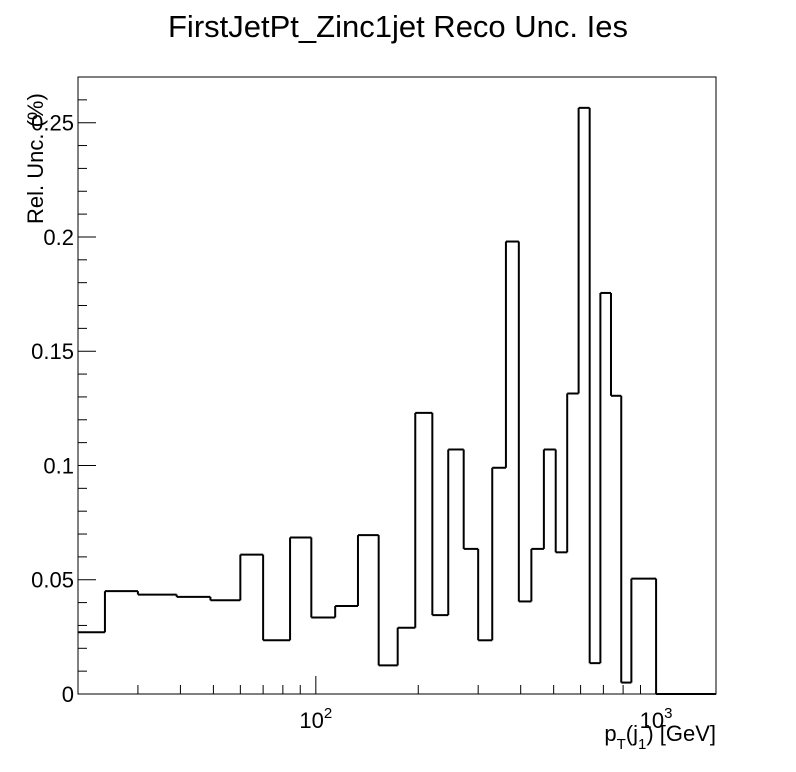 The width and height of the screenshot is (796, 772). What do you see at coordinates (398, 26) in the screenshot?
I see `chart-title: FirstJetPt_Zinc1jet Reco Unc. Ies` at bounding box center [398, 26].